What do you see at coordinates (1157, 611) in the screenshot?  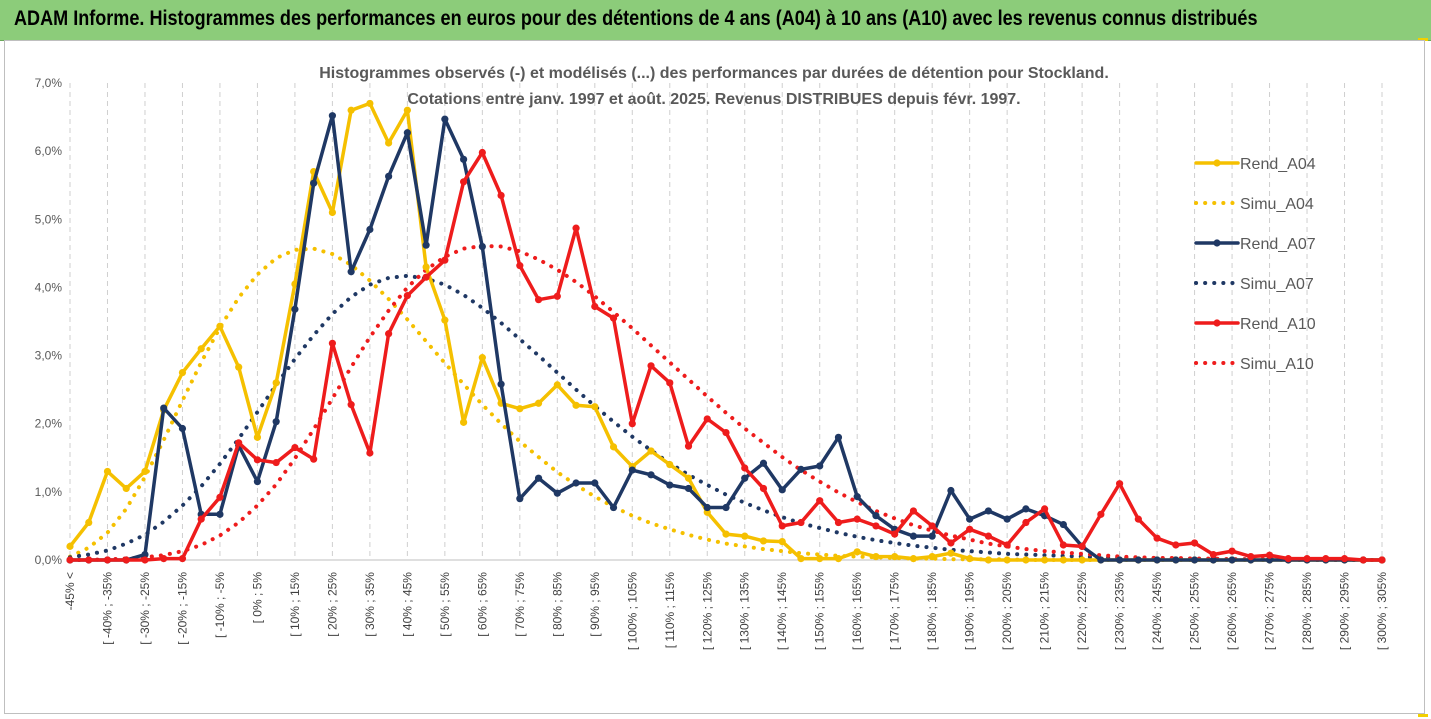 I see `x-tick-label: [ 240% ; 245%` at bounding box center [1157, 611].